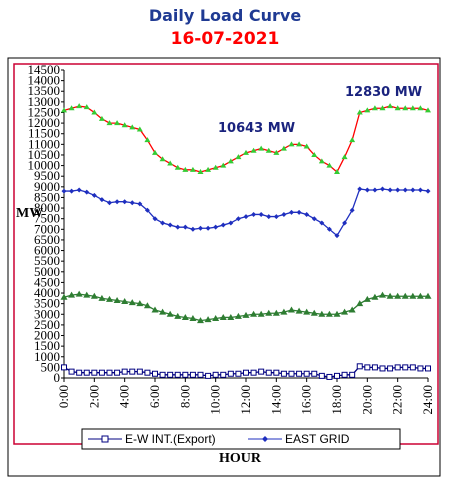 The width and height of the screenshot is (450, 480). I want to click on x-axis-label: HOUR, so click(240, 458).